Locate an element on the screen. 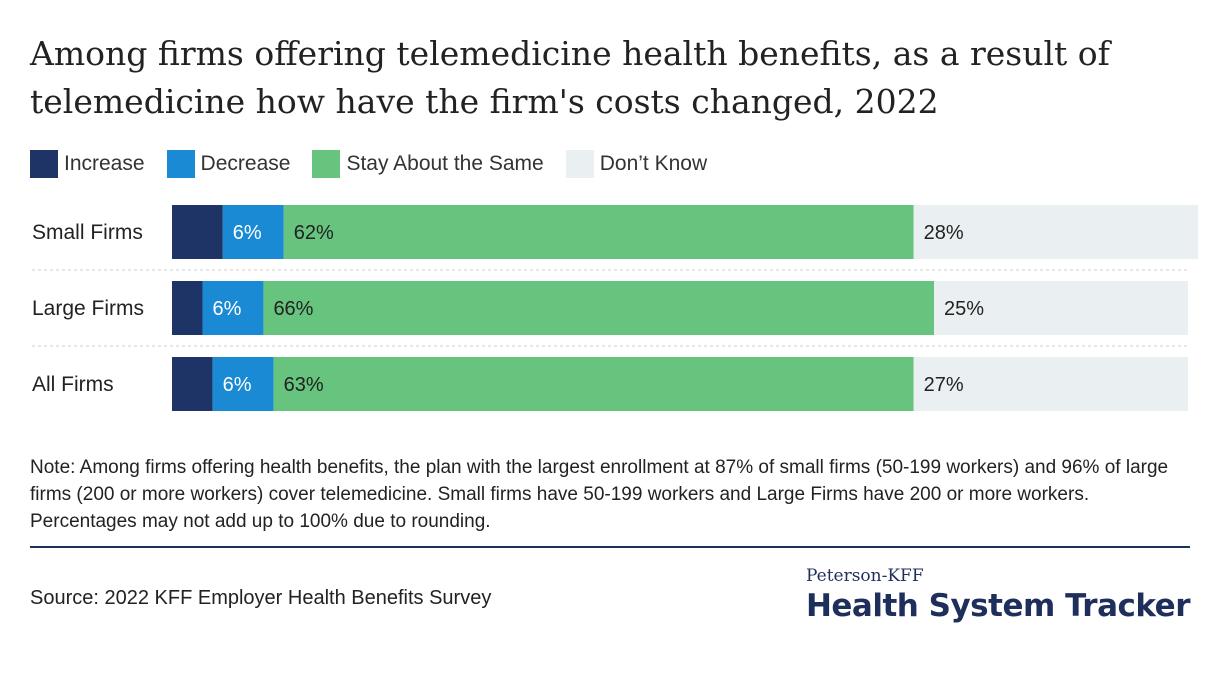 This screenshot has height=678, width=1220. category-label-small-firms: Small Firms is located at coordinates (87, 232).